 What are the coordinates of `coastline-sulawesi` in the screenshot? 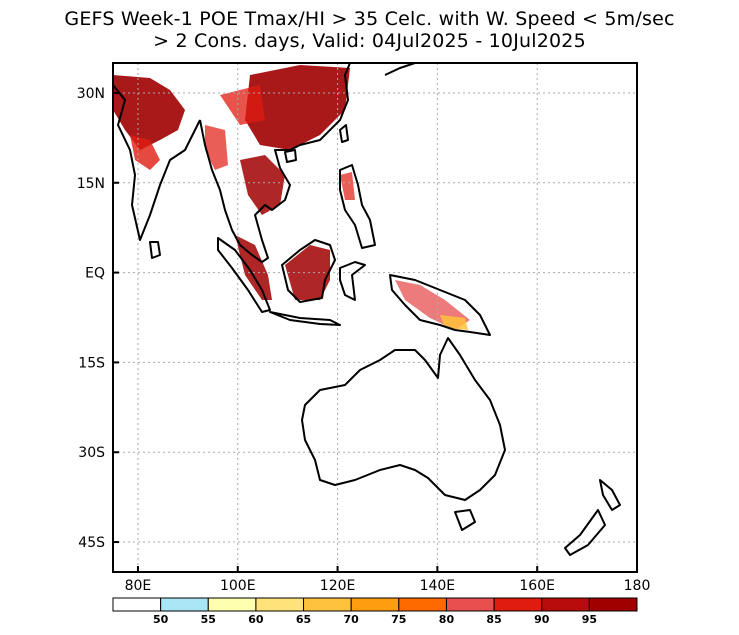 It's located at (352, 281).